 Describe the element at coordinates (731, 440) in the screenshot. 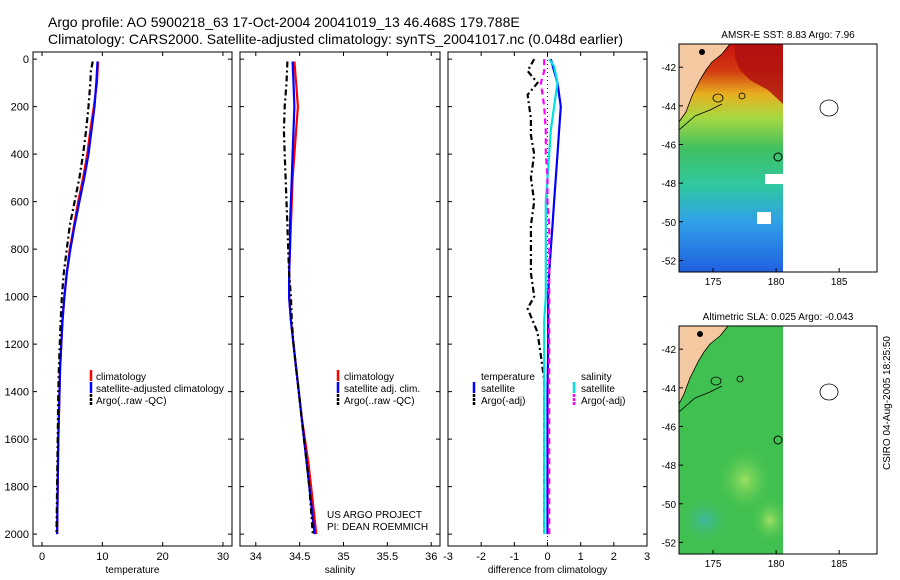

I see `sla-map-field` at that location.